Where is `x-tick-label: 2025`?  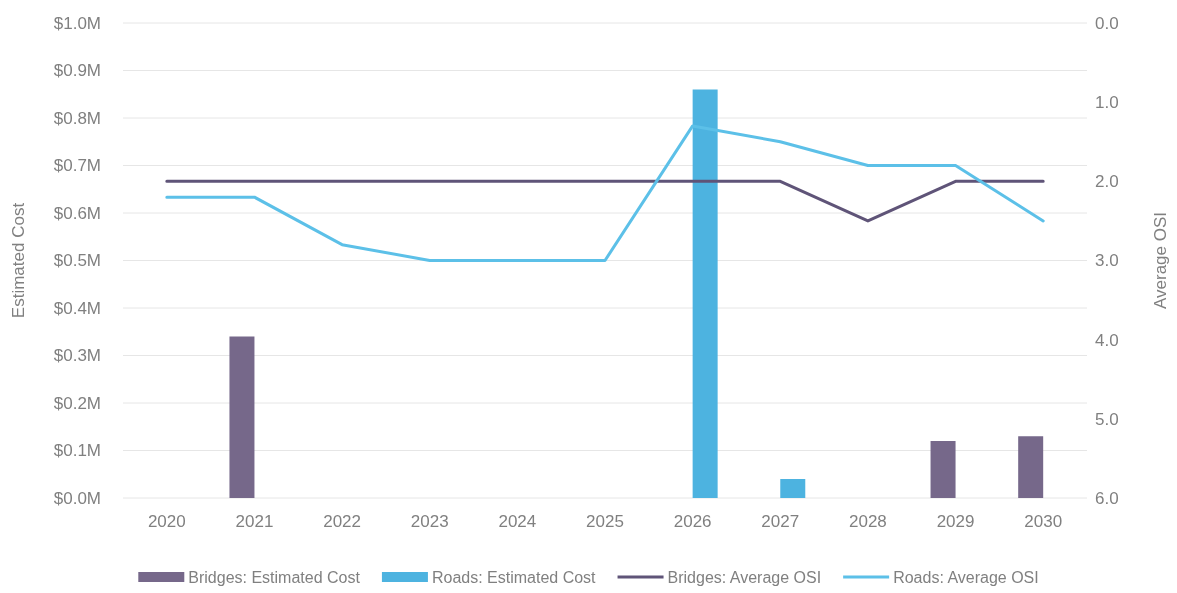 x-tick-label: 2025 is located at coordinates (605, 522).